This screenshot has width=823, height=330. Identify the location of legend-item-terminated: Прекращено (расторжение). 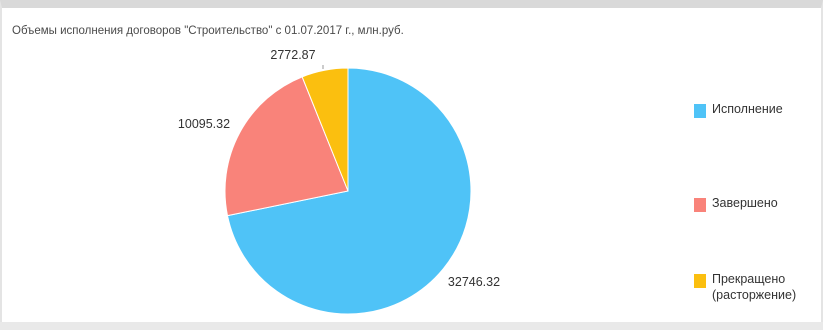
(758, 287).